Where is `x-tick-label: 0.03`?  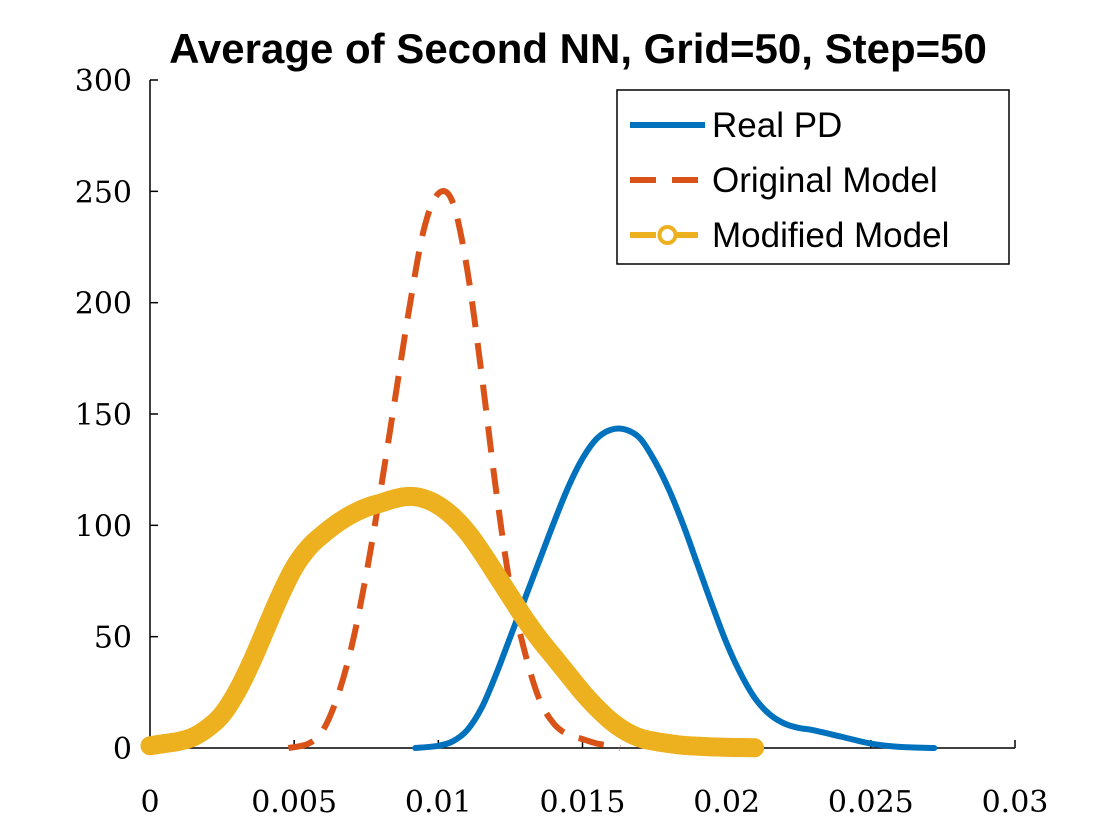 x-tick-label: 0.03 is located at coordinates (1015, 802).